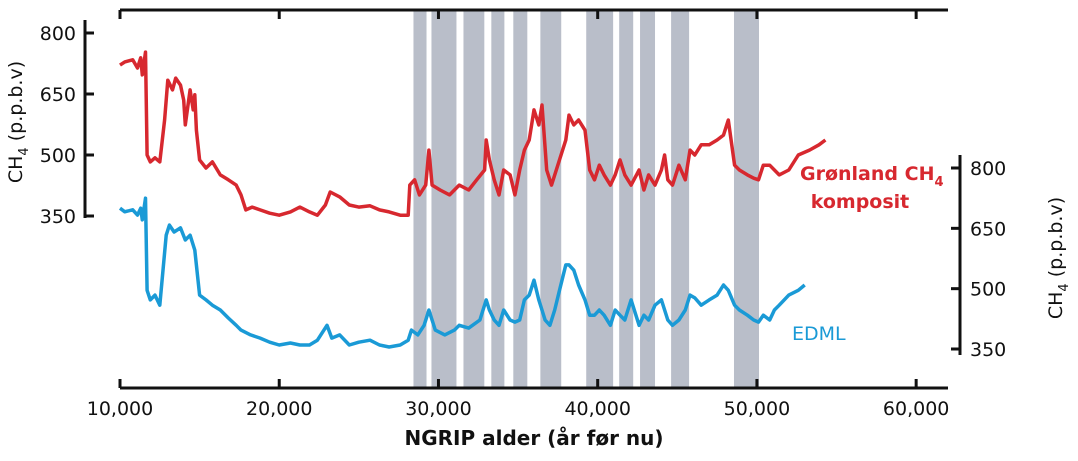  What do you see at coordinates (860, 202) in the screenshot?
I see `series-label: komposit` at bounding box center [860, 202].